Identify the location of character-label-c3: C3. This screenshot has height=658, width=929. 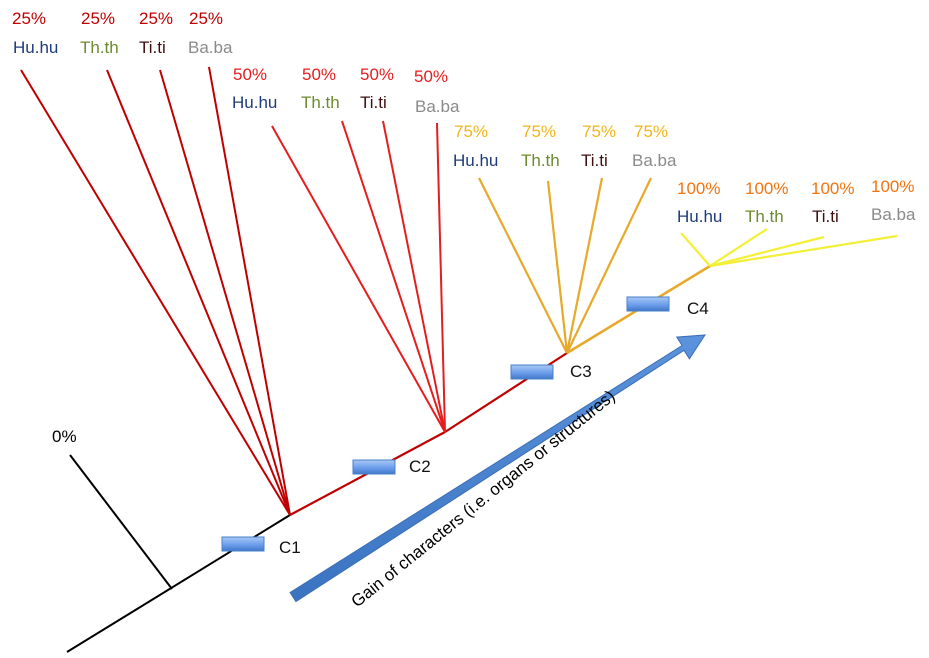
(581, 371).